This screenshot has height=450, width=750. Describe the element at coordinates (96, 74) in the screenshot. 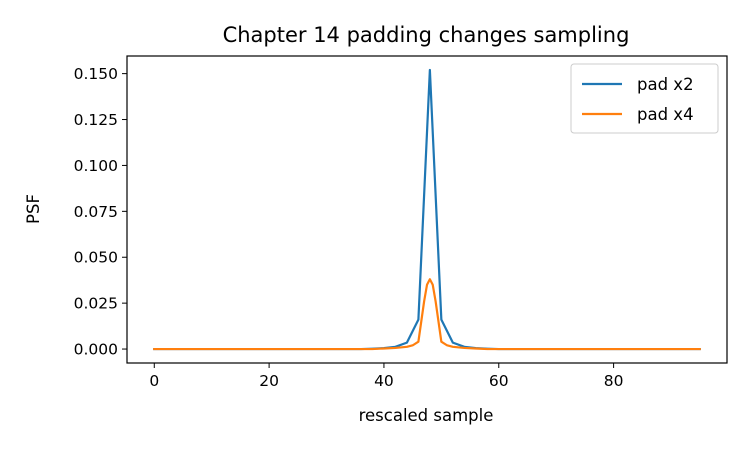

I see `y-tick-label: 0.150` at that location.